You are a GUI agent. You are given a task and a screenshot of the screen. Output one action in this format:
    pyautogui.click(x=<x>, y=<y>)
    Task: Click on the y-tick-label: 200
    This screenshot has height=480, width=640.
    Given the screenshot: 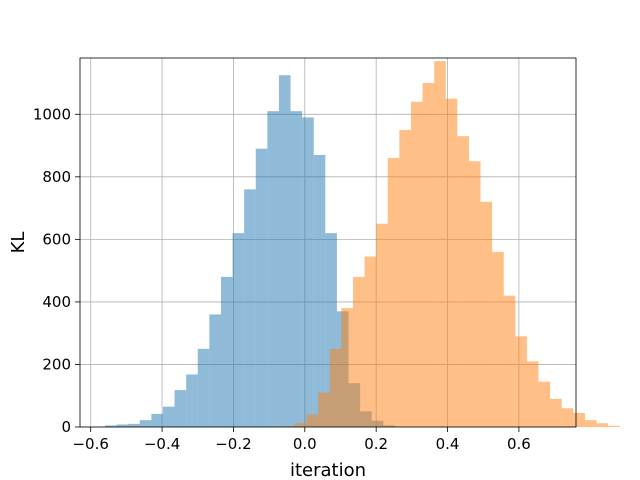 What is the action you would take?
    pyautogui.click(x=56, y=364)
    